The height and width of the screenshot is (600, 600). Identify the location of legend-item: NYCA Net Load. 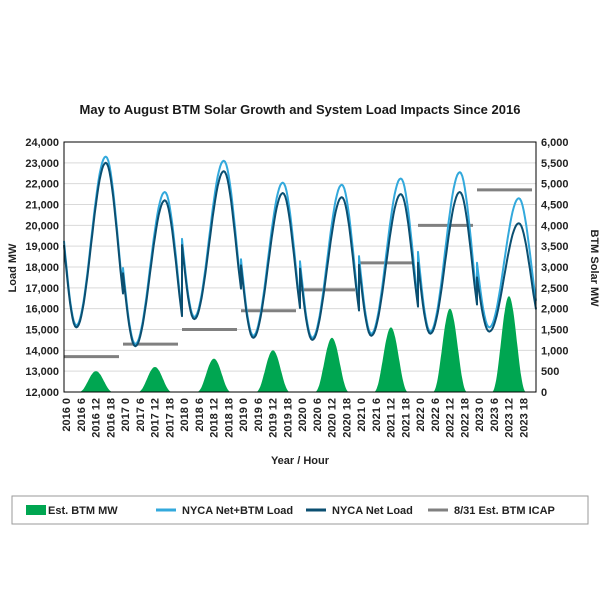
(359, 511).